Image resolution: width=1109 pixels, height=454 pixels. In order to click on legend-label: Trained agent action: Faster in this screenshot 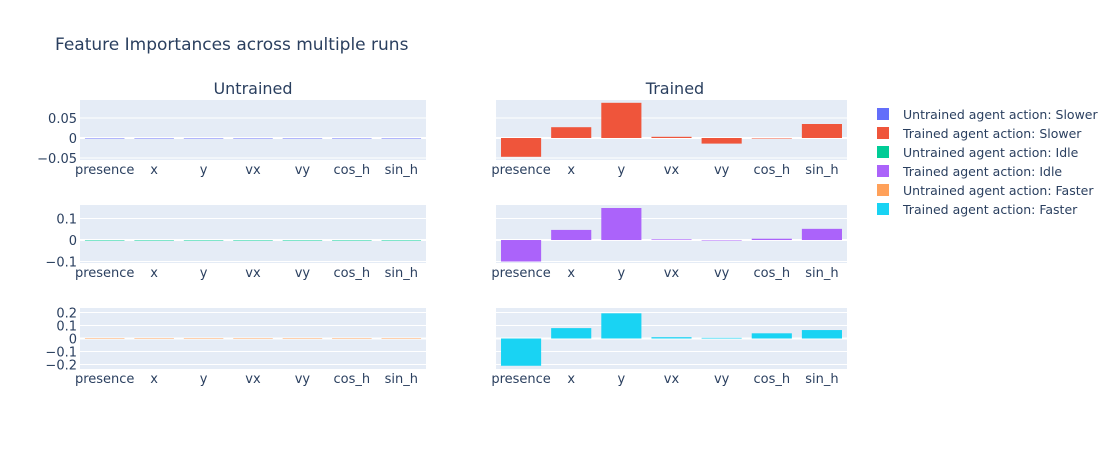, I will do `click(990, 209)`.